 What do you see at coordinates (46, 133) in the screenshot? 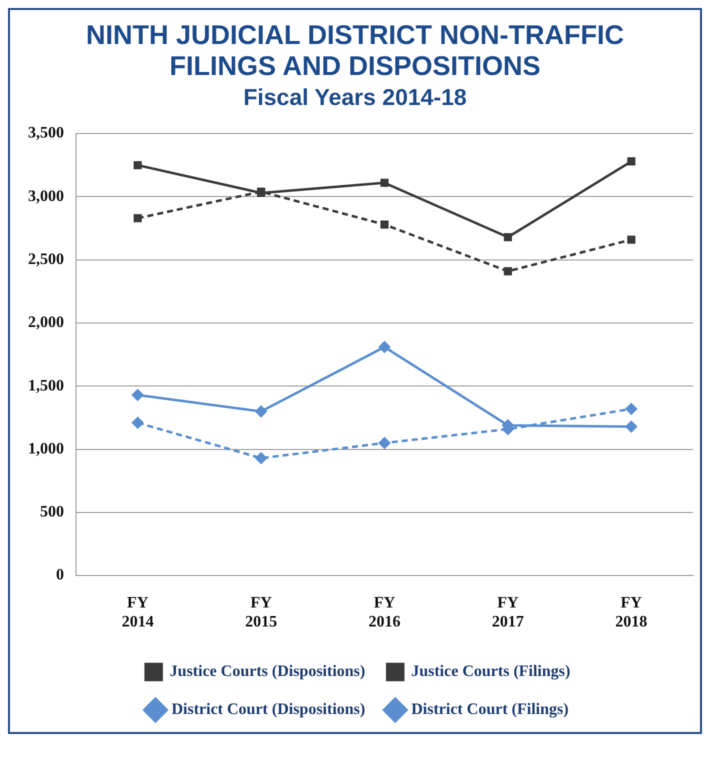
I see `y-tick-label: 3,500` at bounding box center [46, 133].